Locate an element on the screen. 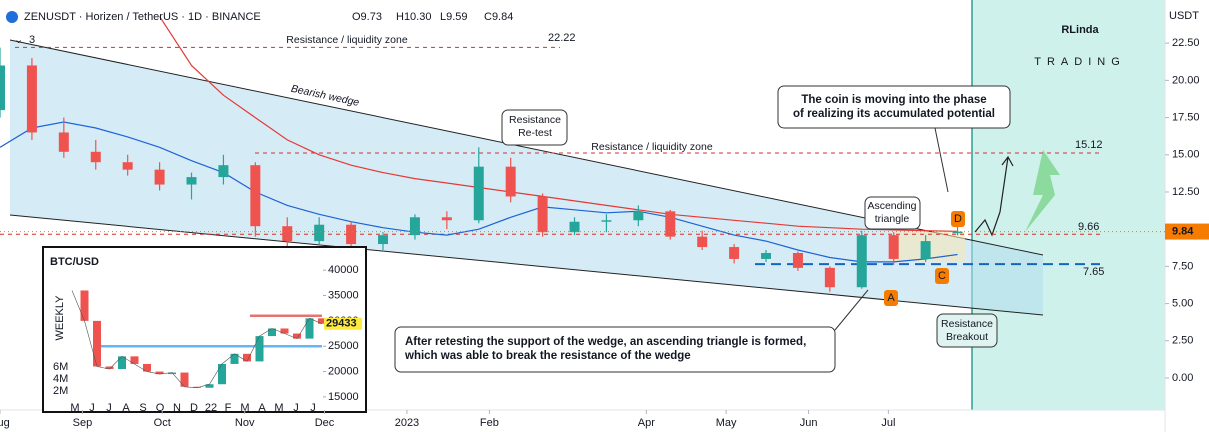  annotation: triangle is located at coordinates (892, 219).